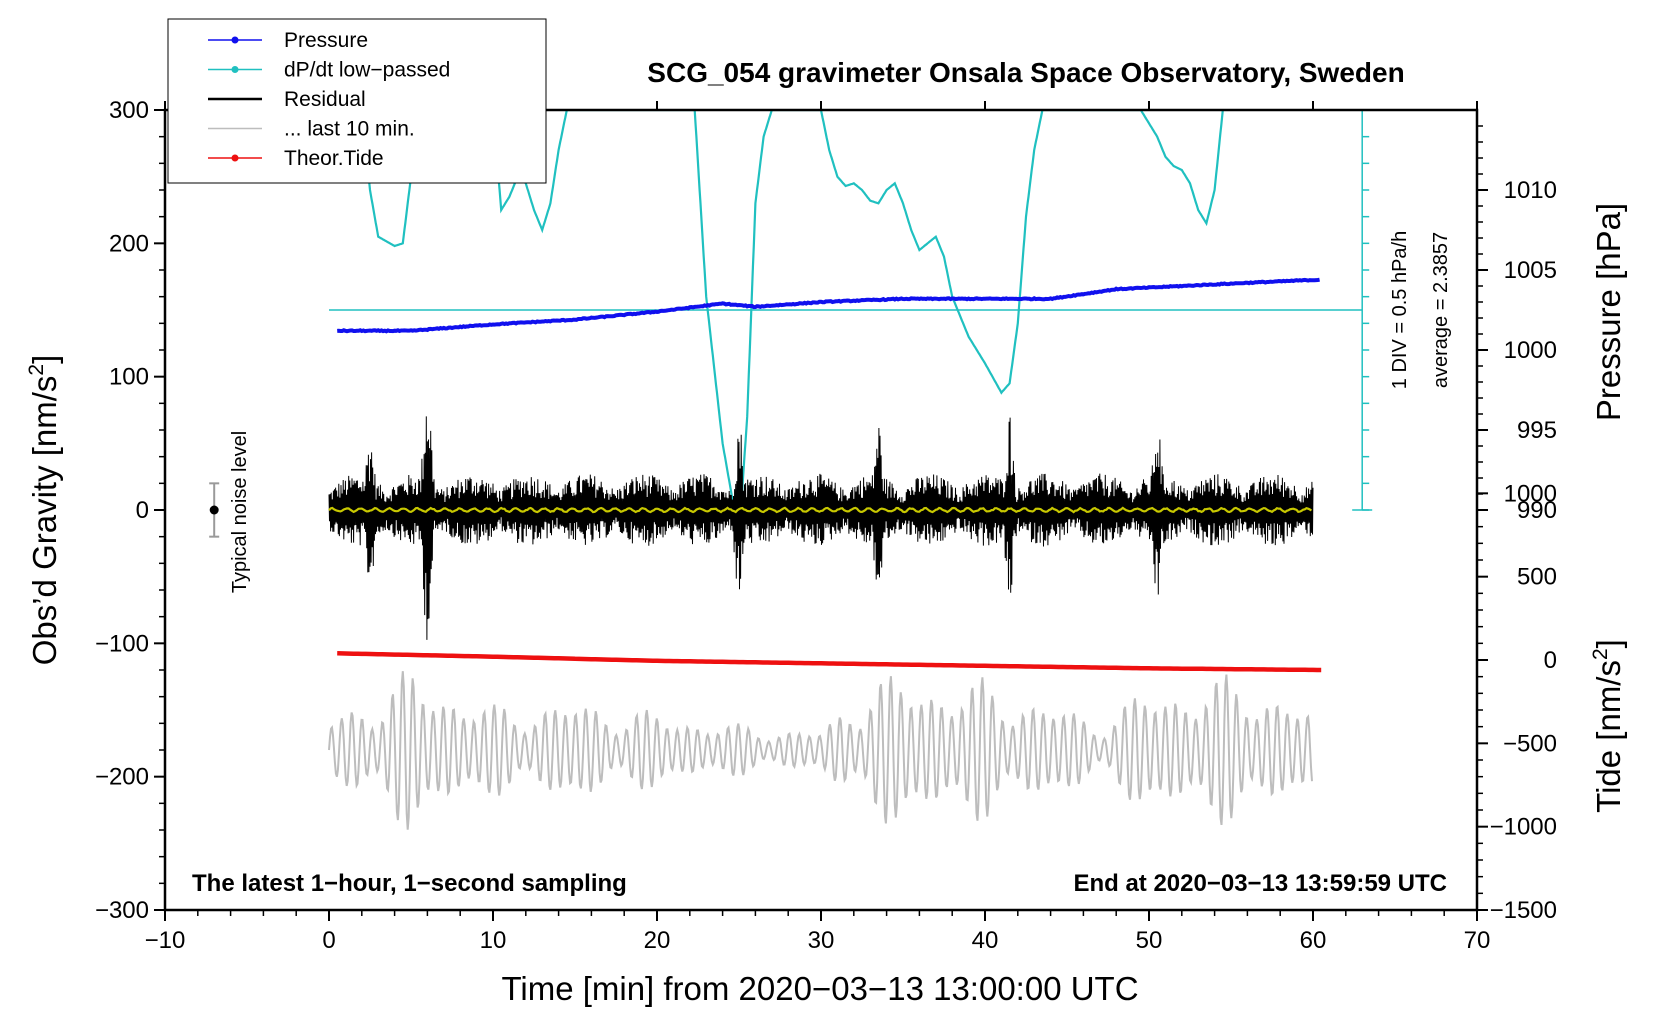  What do you see at coordinates (409, 883) in the screenshot?
I see `annotation-bottom-left: The latest 1−hour, 1−second sampling` at bounding box center [409, 883].